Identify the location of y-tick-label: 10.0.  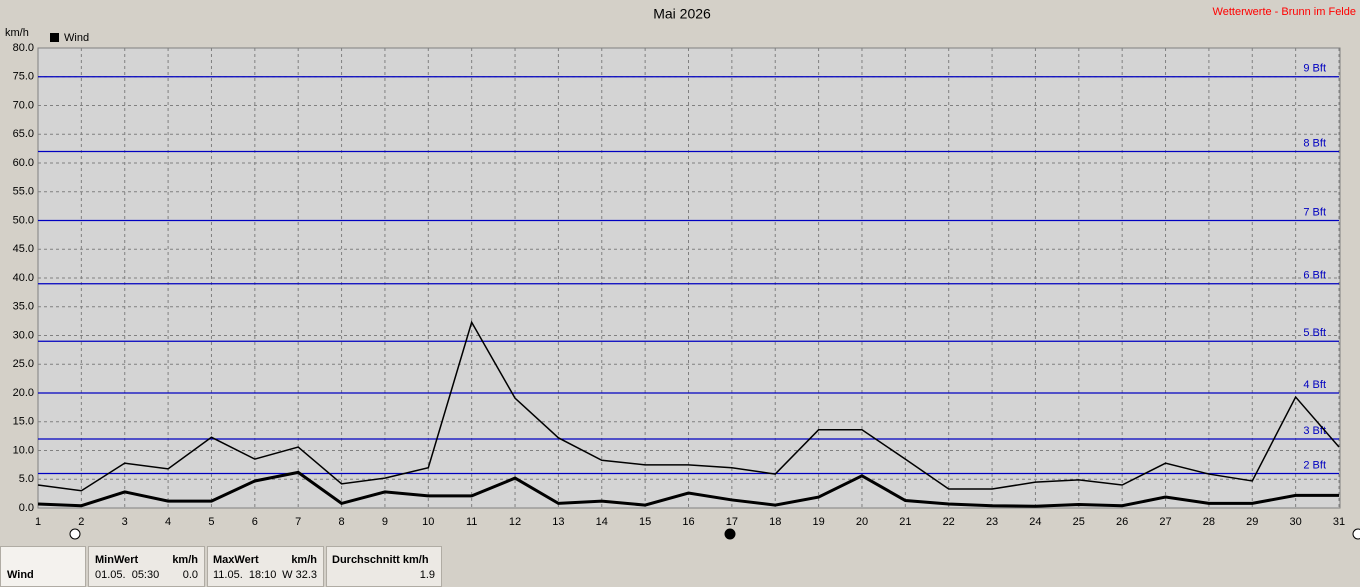
(23, 450).